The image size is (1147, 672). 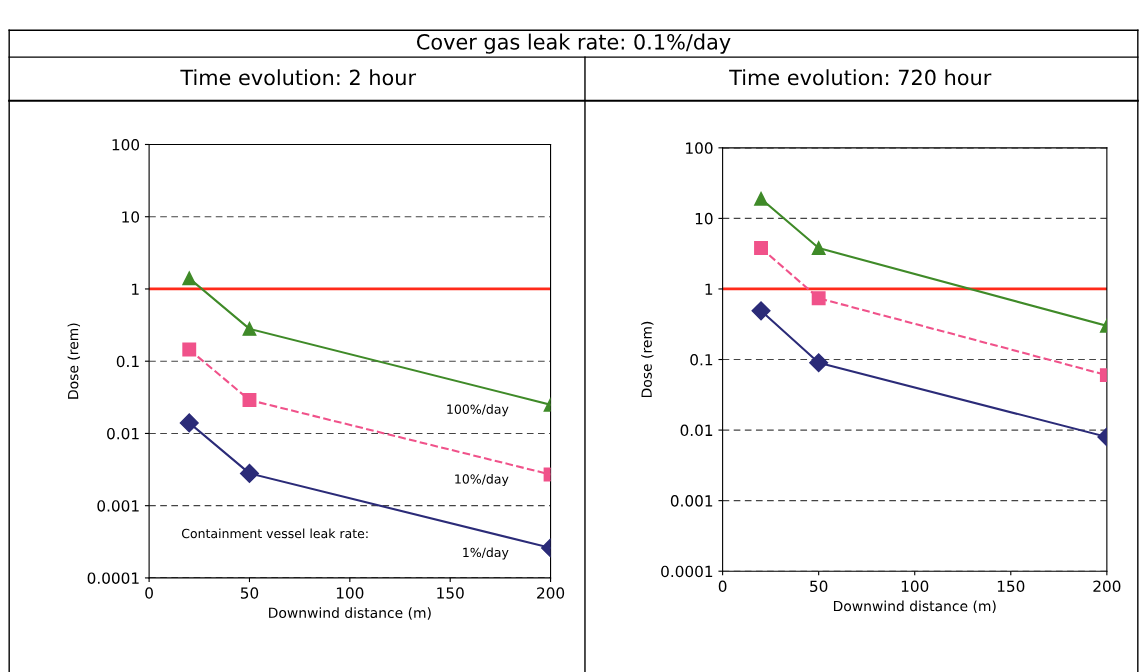 What do you see at coordinates (860, 77) in the screenshot?
I see `chart-subtitle: Time evolution: 720 hour` at bounding box center [860, 77].